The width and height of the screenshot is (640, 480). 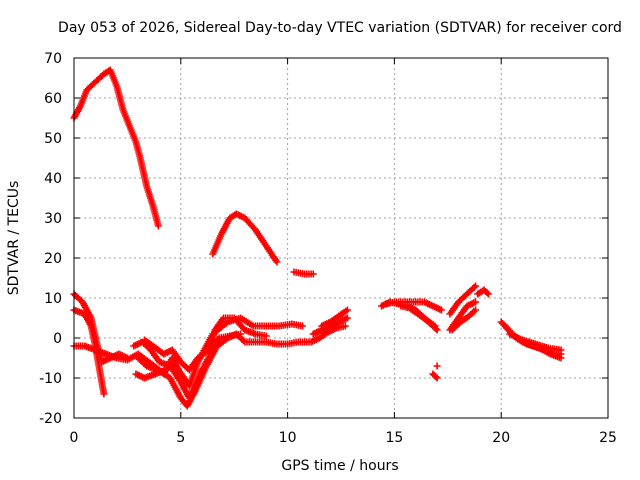 What do you see at coordinates (53, 99) in the screenshot?
I see `y-tick-label: 60` at bounding box center [53, 99].